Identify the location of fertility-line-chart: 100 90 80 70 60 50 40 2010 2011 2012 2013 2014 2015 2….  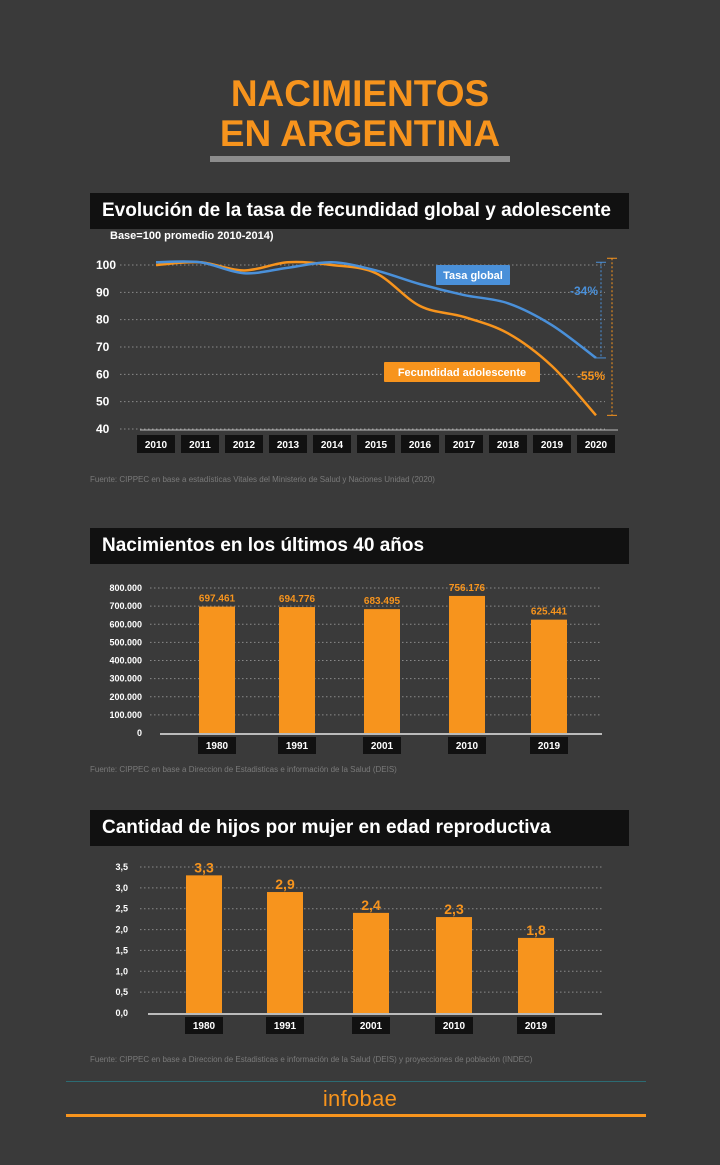
(357, 355).